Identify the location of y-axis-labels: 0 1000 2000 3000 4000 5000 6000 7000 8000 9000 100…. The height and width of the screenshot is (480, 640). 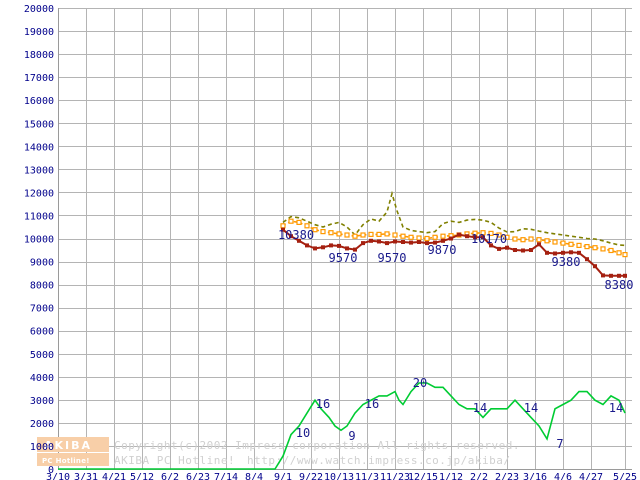
(39, 240).